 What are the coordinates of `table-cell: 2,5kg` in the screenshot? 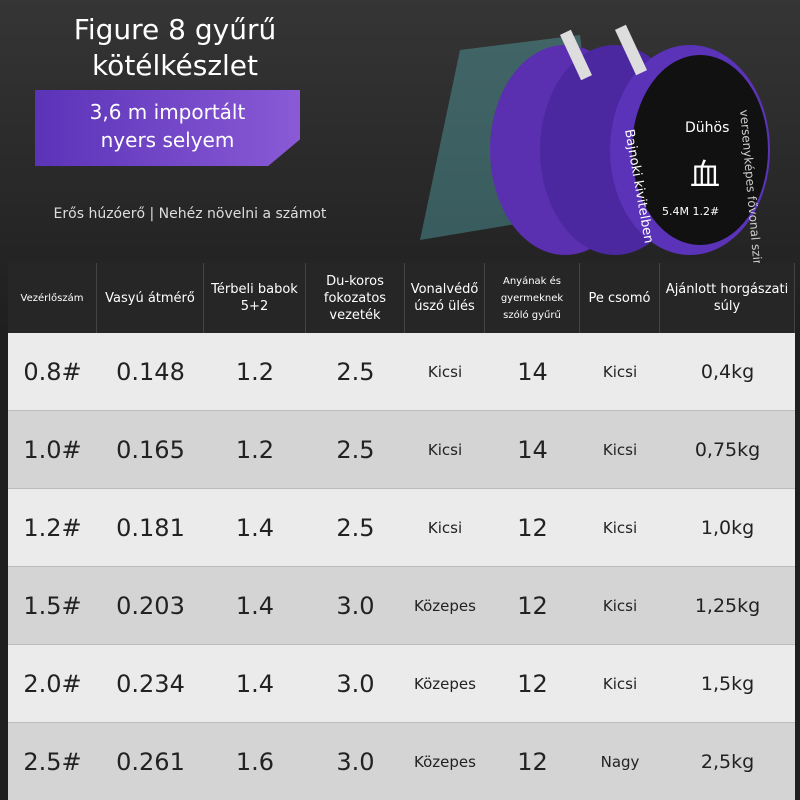 It's located at (727, 761).